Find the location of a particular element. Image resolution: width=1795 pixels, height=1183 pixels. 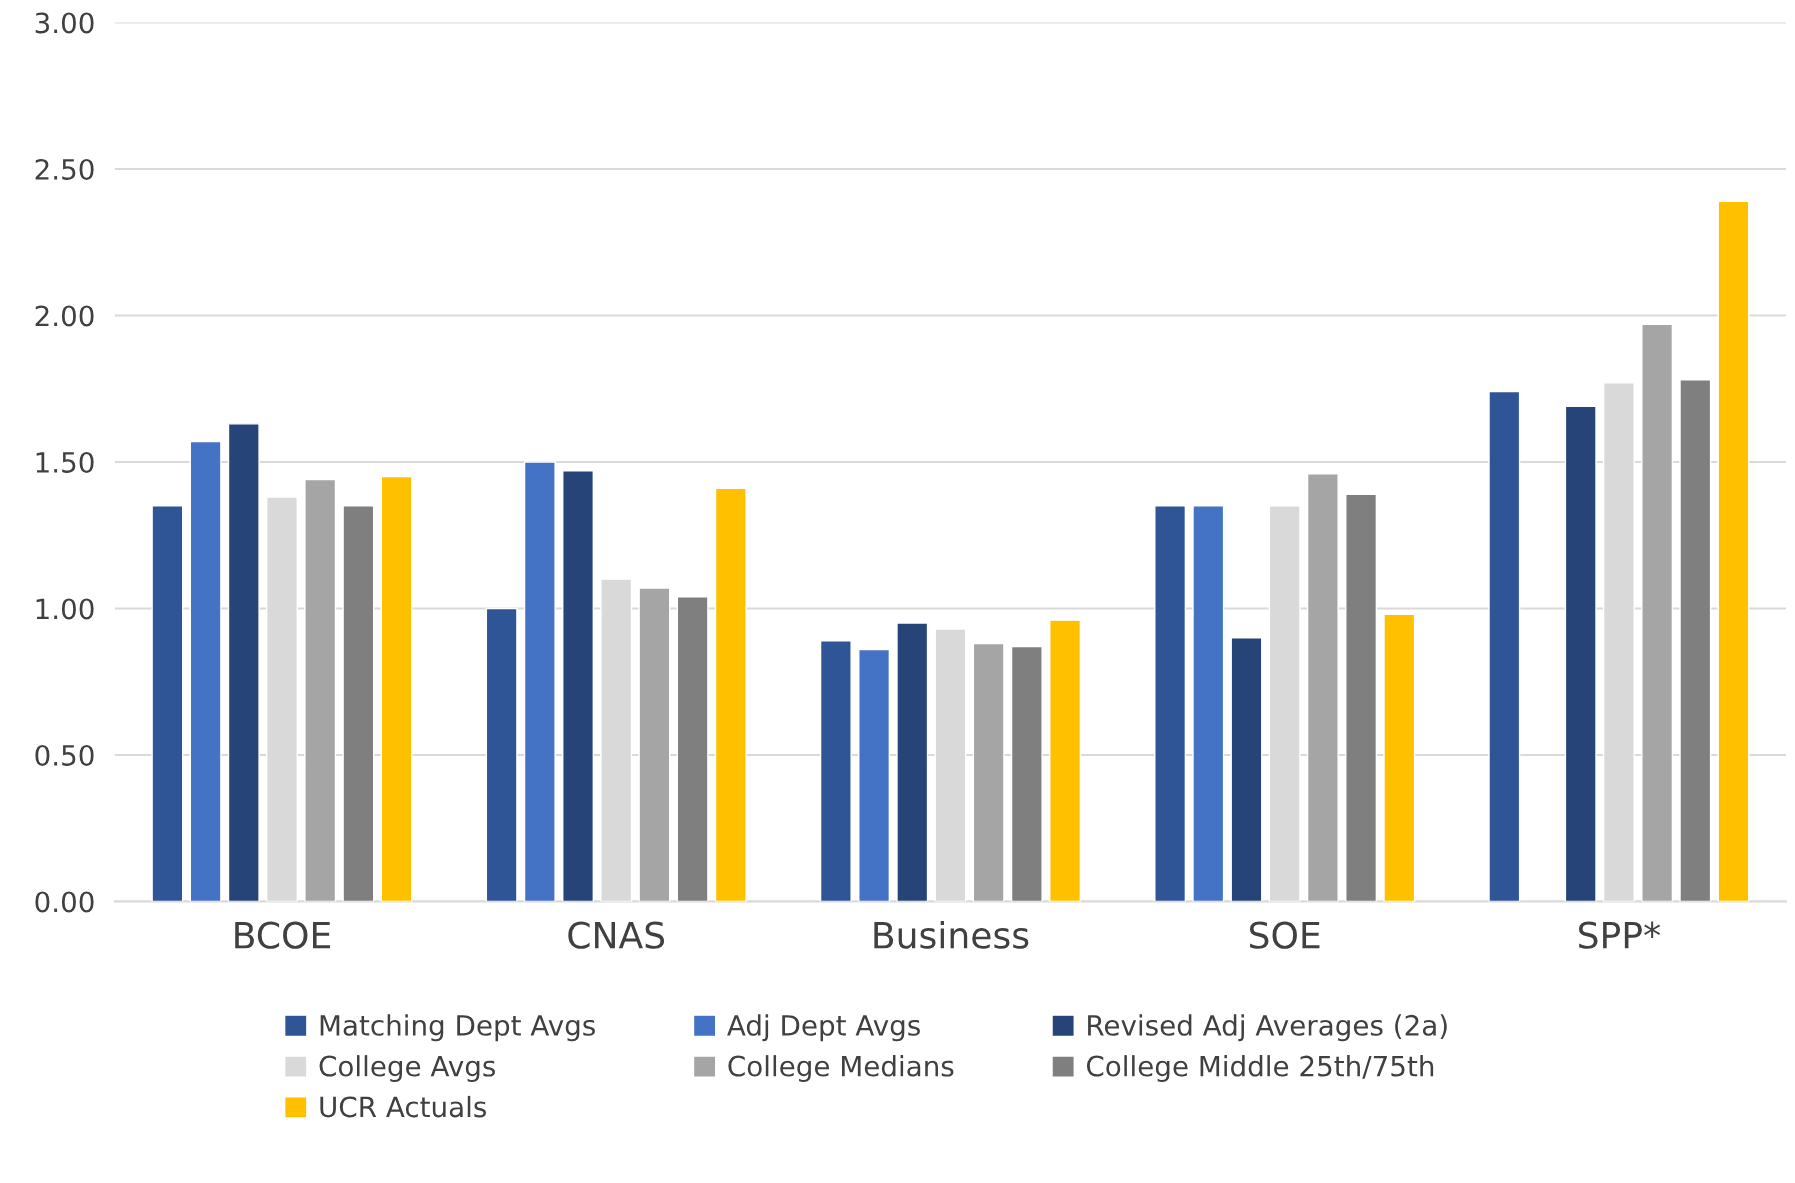

legend-label: UCR Actuals is located at coordinates (403, 1106).